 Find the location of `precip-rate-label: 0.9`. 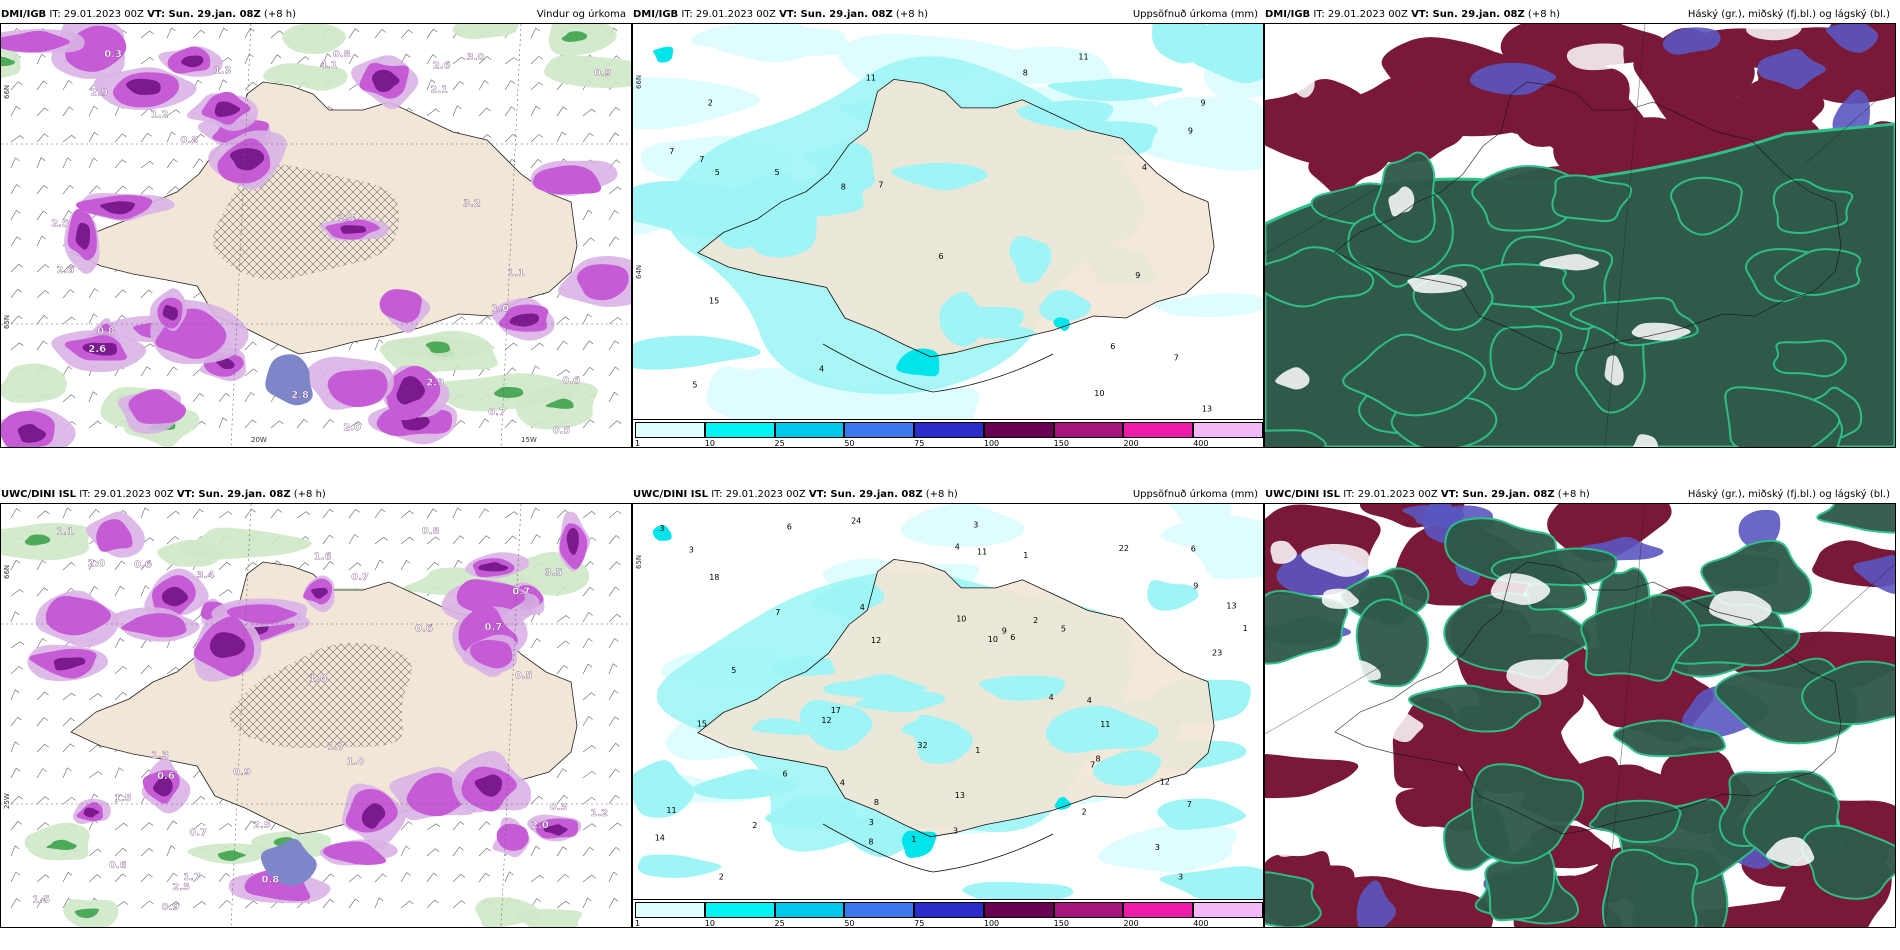

precip-rate-label: 0.9 is located at coordinates (242, 772).